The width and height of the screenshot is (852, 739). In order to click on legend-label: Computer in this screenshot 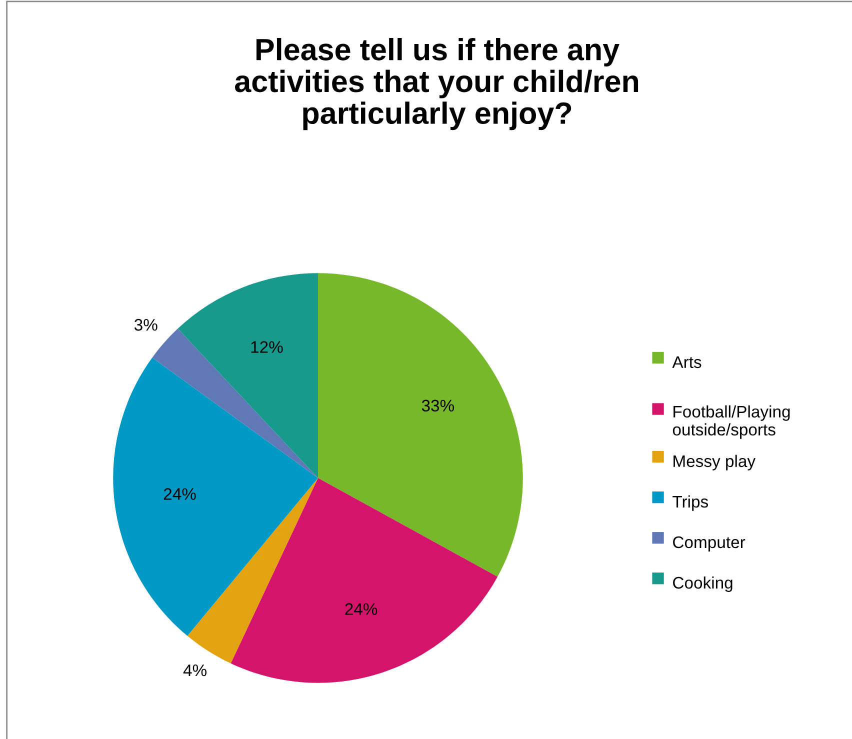, I will do `click(709, 544)`.